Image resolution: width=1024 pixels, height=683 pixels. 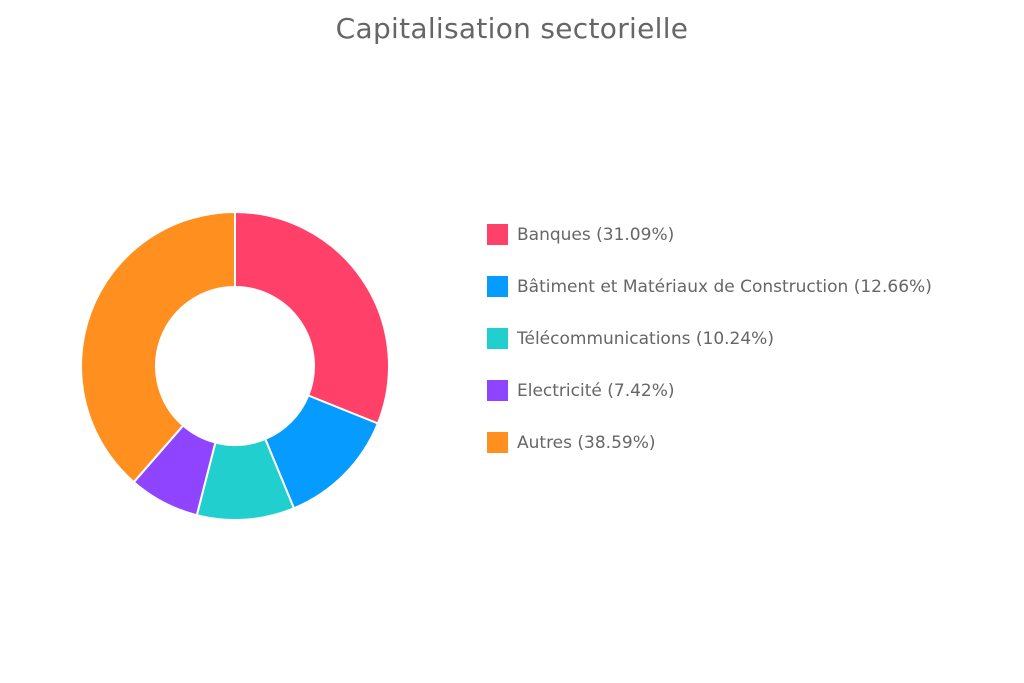 I want to click on legend-item-banques: Banques (31.09%), so click(x=709, y=234).